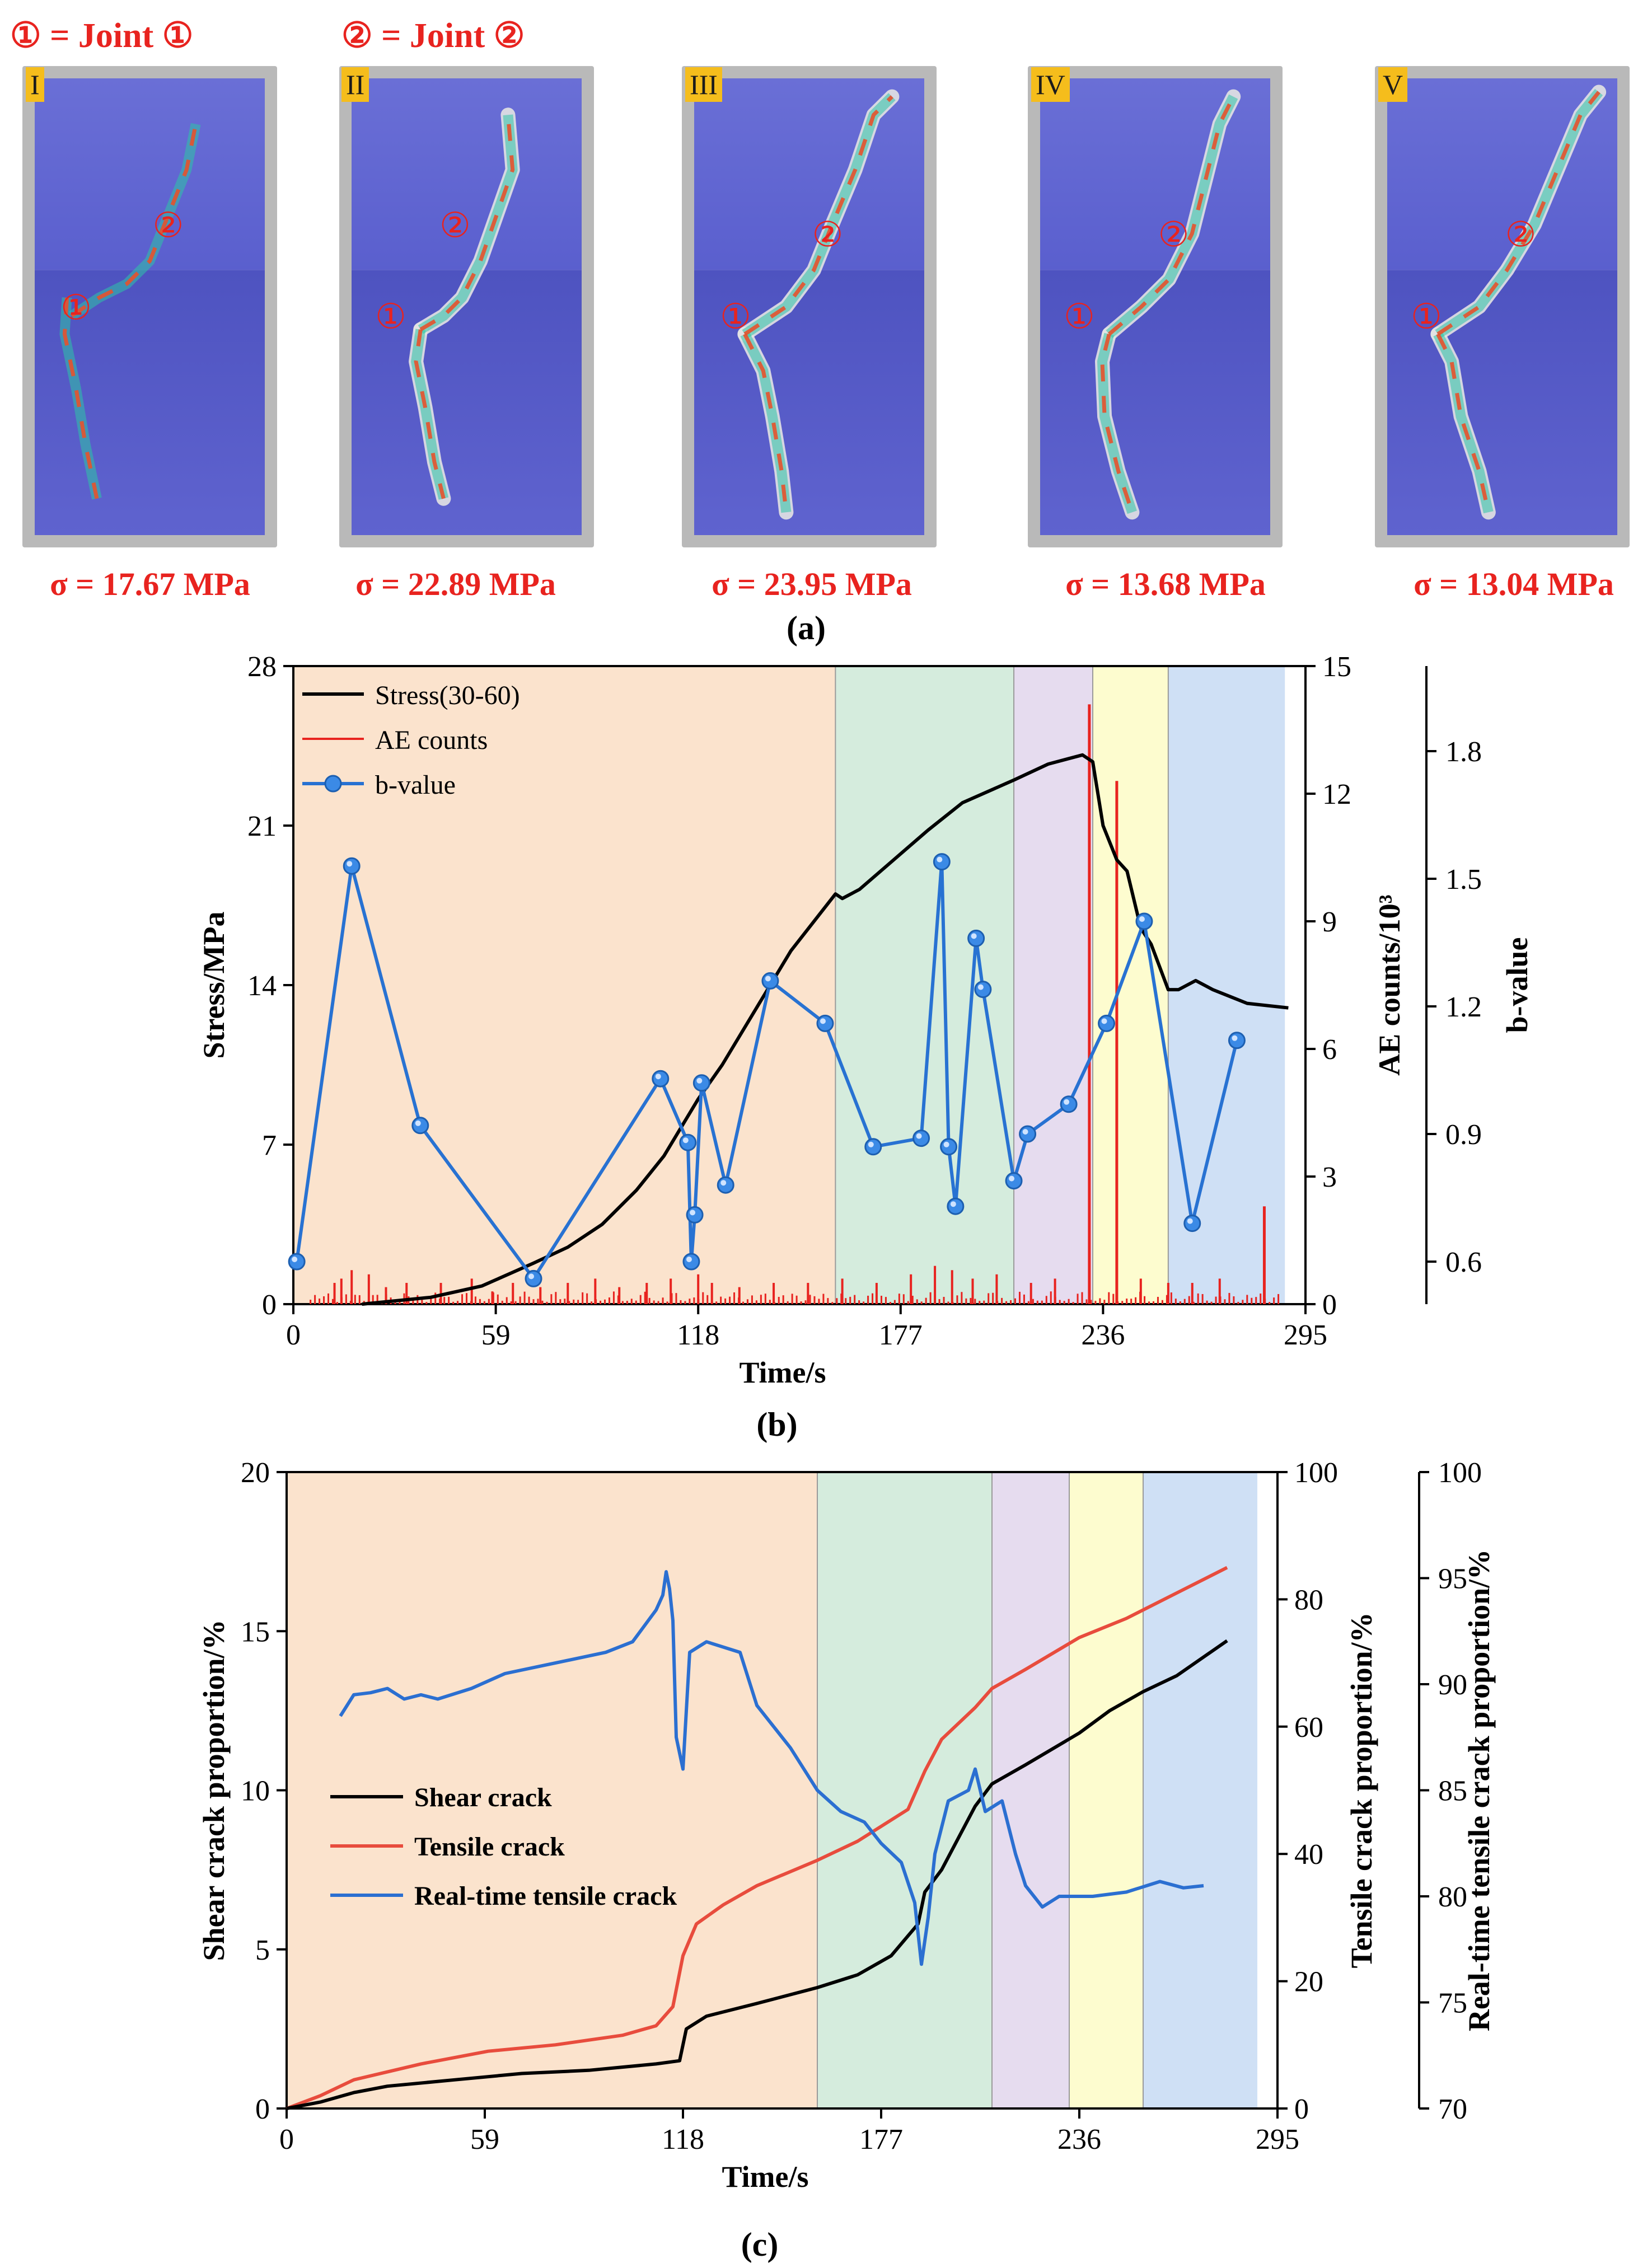 Image resolution: width=1652 pixels, height=2268 pixels. I want to click on right-tick-label: 20, so click(1308, 1982).